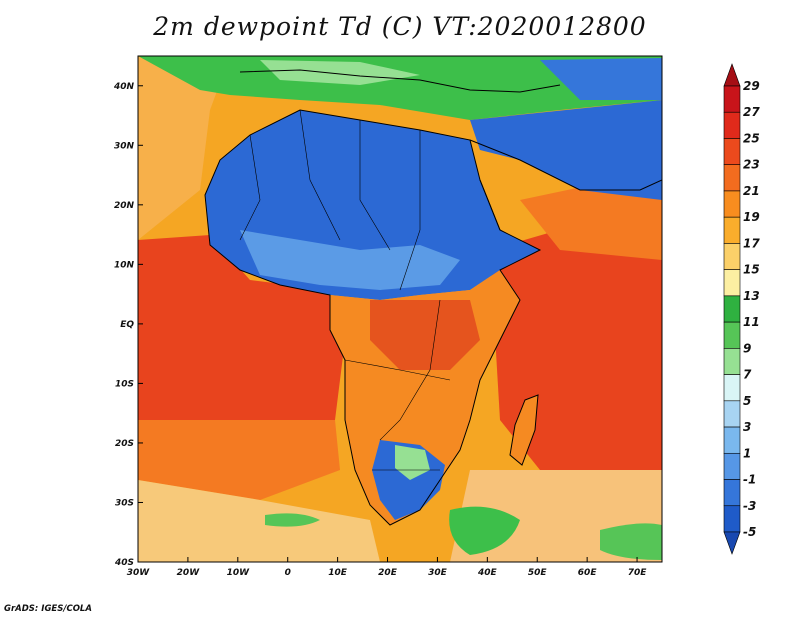 The image size is (800, 618). What do you see at coordinates (388, 573) in the screenshot?
I see `lon-tick-label: 20E` at bounding box center [388, 573].